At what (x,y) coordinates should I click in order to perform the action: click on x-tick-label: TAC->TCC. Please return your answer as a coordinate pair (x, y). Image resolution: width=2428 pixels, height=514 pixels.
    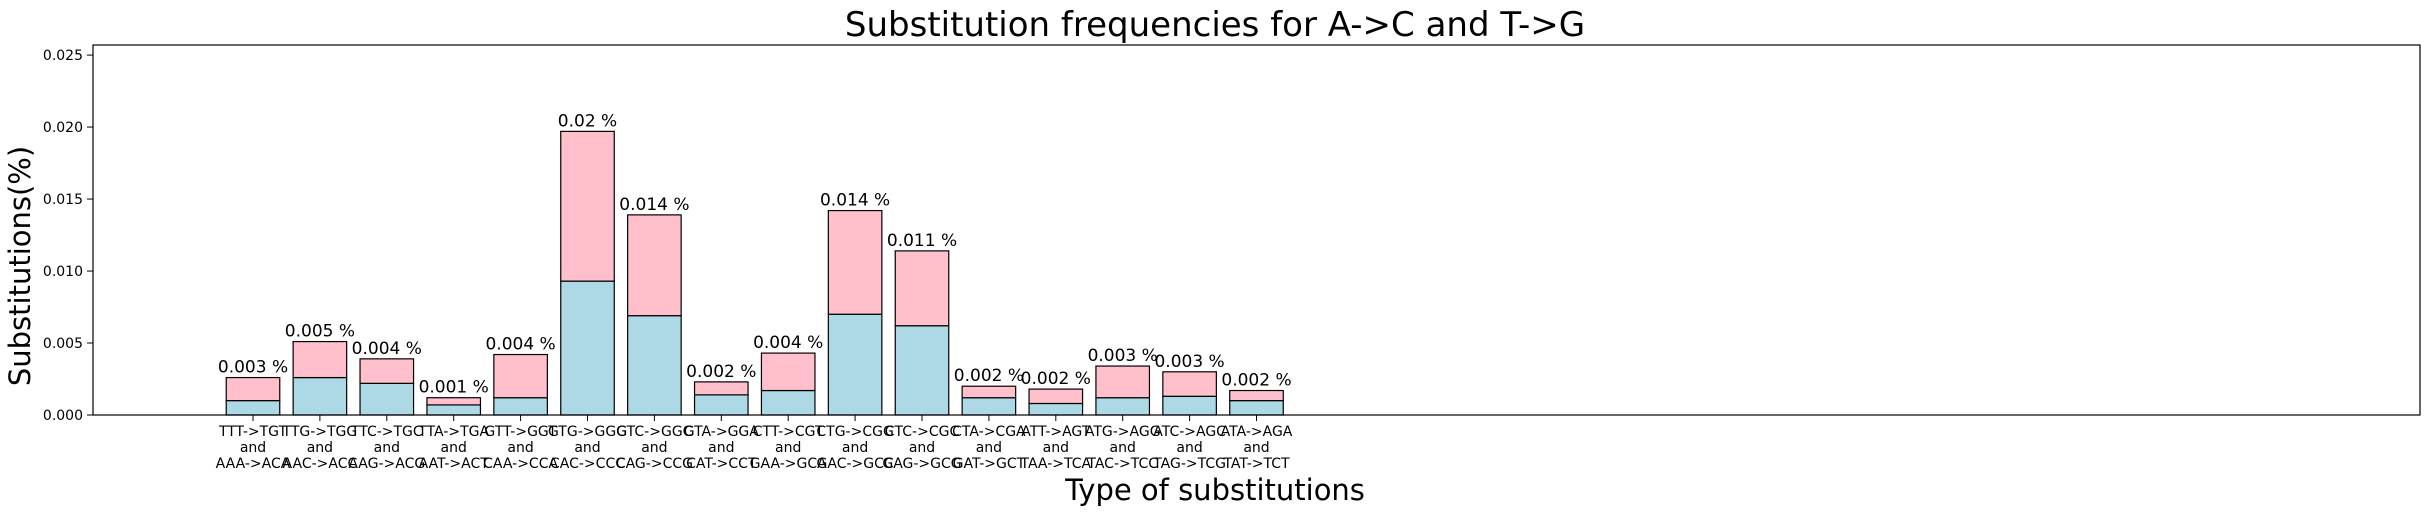
    Looking at the image, I should click on (1122, 464).